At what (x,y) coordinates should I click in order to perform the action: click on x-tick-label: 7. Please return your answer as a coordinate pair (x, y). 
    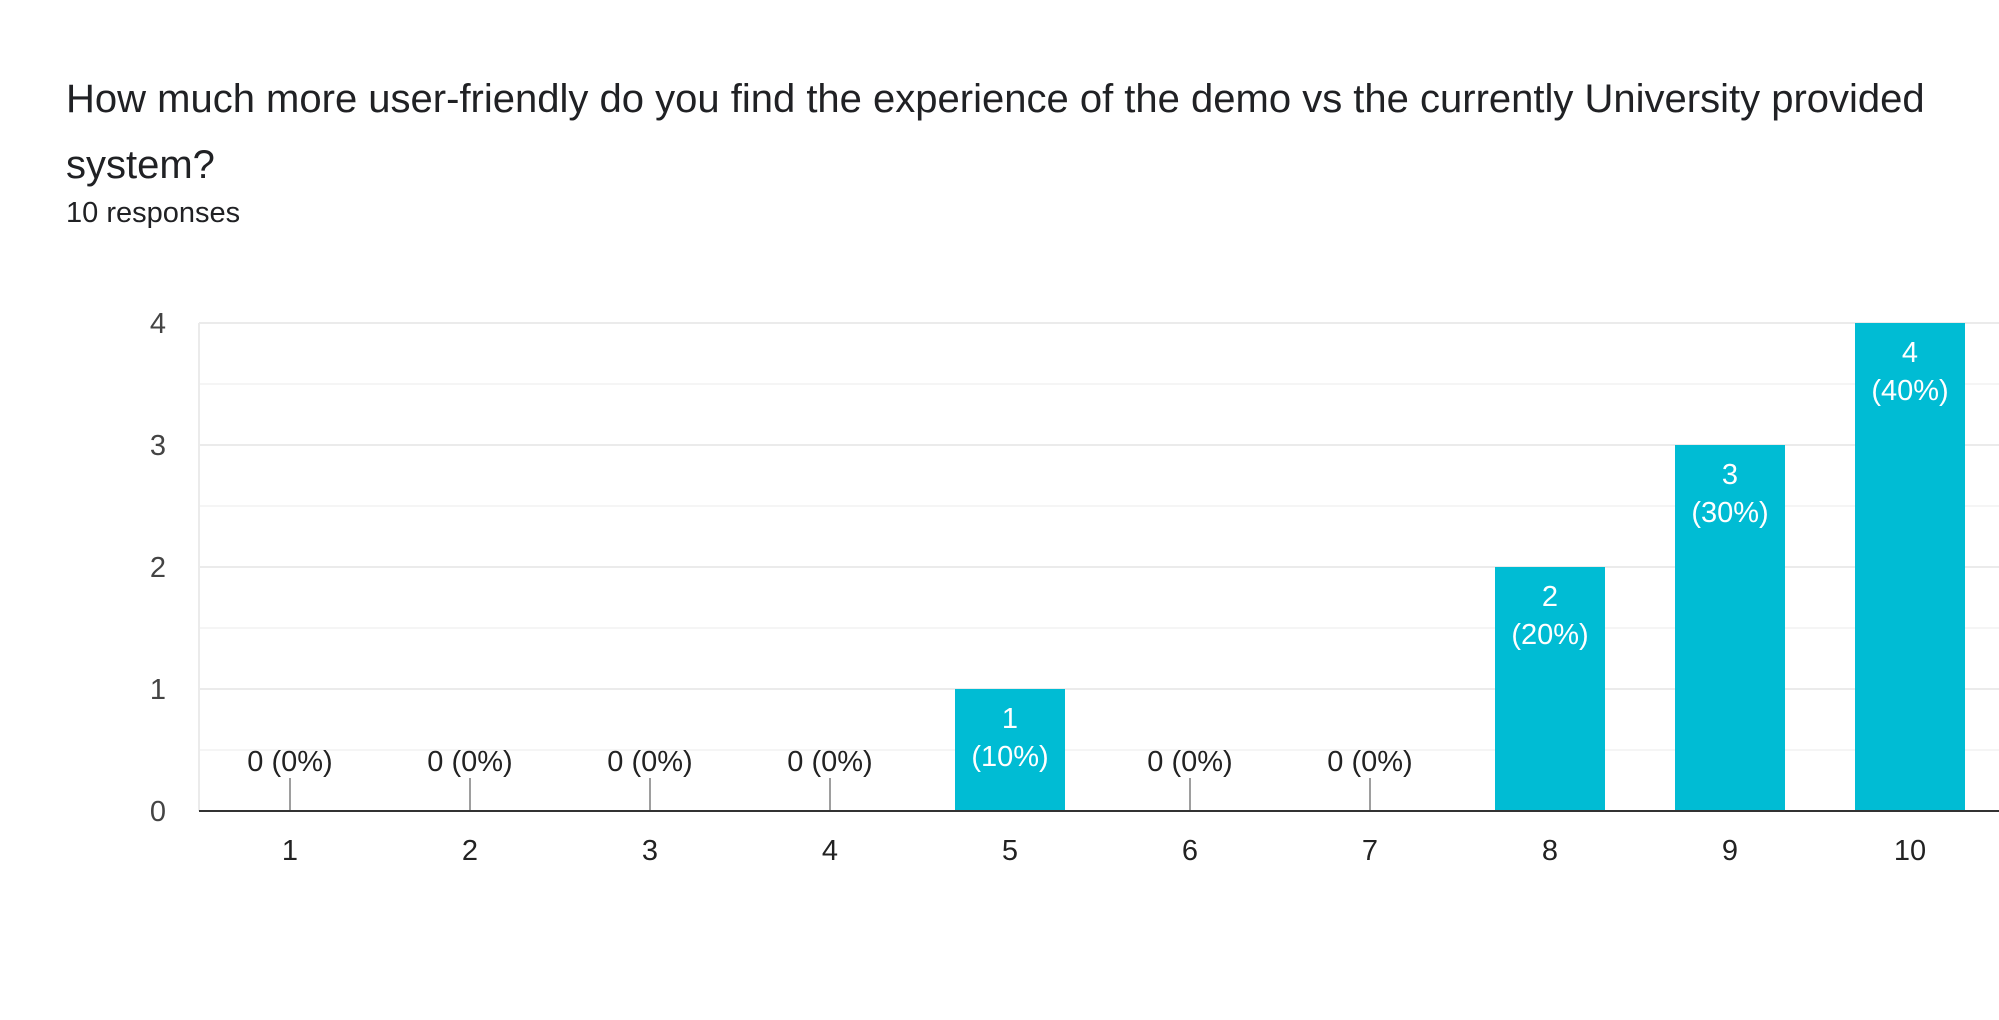
    Looking at the image, I should click on (1370, 851).